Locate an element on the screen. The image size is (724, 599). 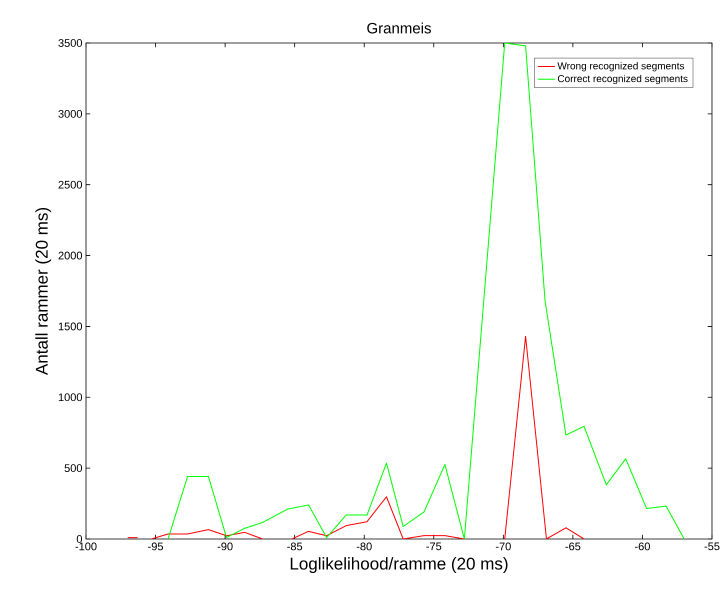
y-tick-label: 1000 is located at coordinates (70, 397).